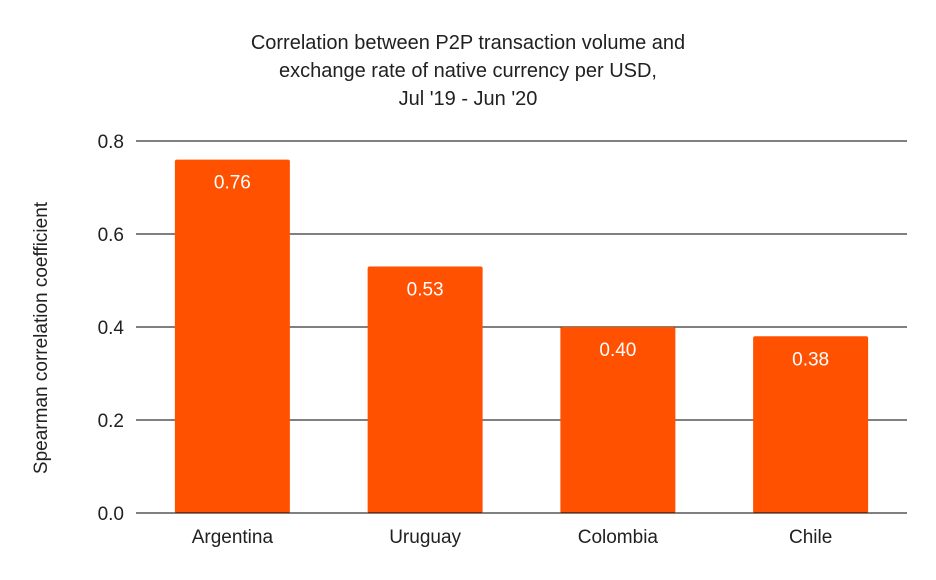  What do you see at coordinates (618, 420) in the screenshot?
I see `bar-colombia` at bounding box center [618, 420].